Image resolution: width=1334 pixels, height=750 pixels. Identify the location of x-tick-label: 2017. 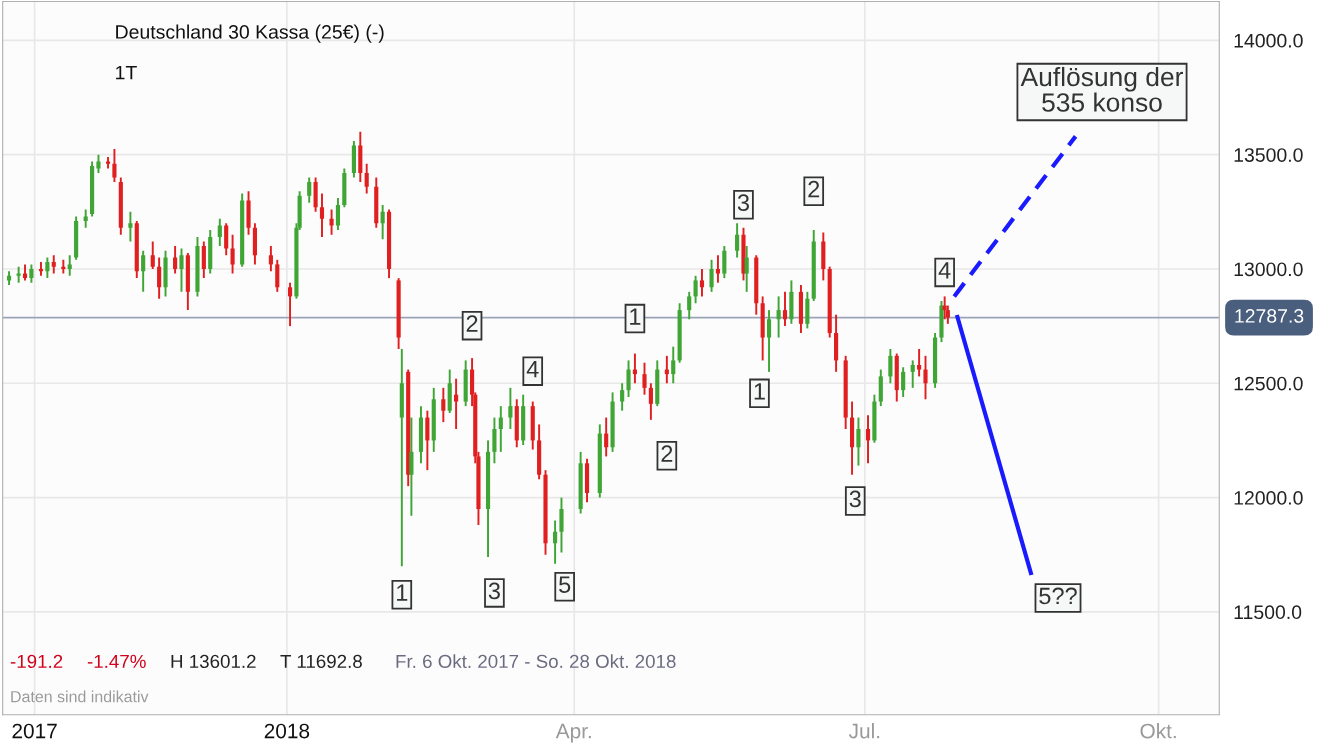
(34, 731).